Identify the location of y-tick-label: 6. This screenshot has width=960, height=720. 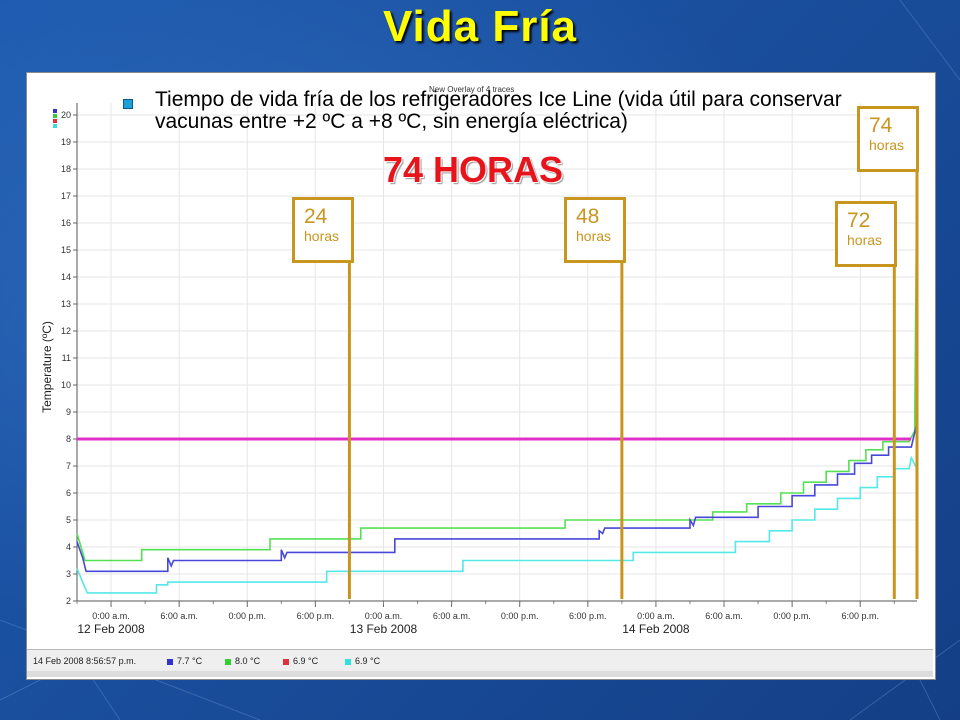
(68, 493).